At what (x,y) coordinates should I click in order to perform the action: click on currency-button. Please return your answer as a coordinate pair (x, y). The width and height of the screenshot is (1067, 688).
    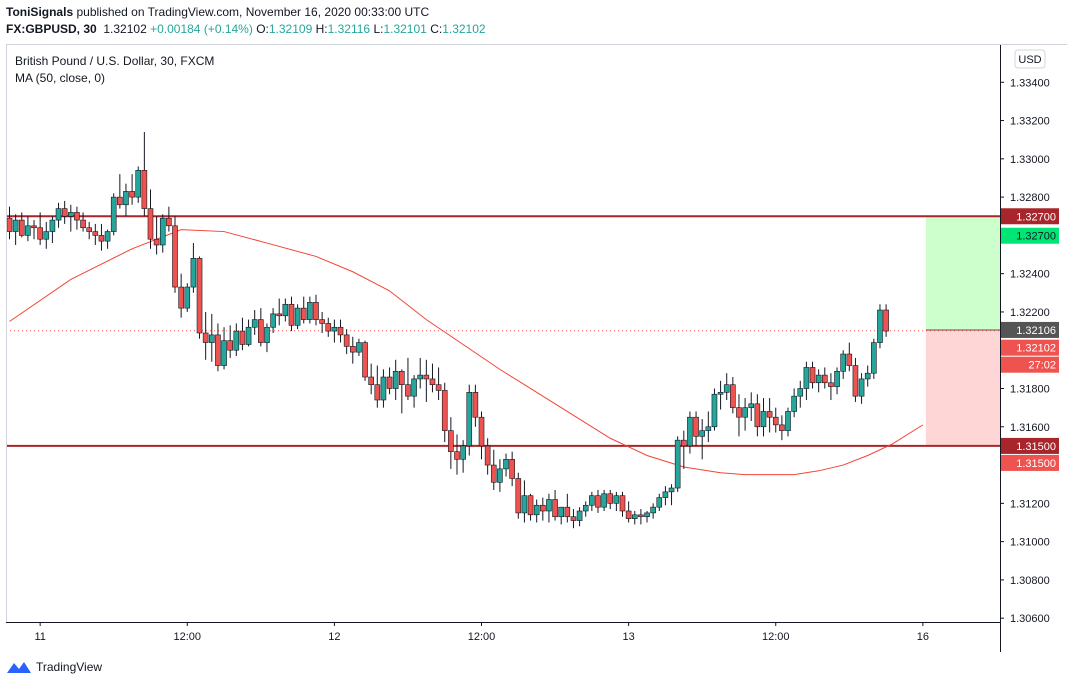
    Looking at the image, I should click on (1030, 59).